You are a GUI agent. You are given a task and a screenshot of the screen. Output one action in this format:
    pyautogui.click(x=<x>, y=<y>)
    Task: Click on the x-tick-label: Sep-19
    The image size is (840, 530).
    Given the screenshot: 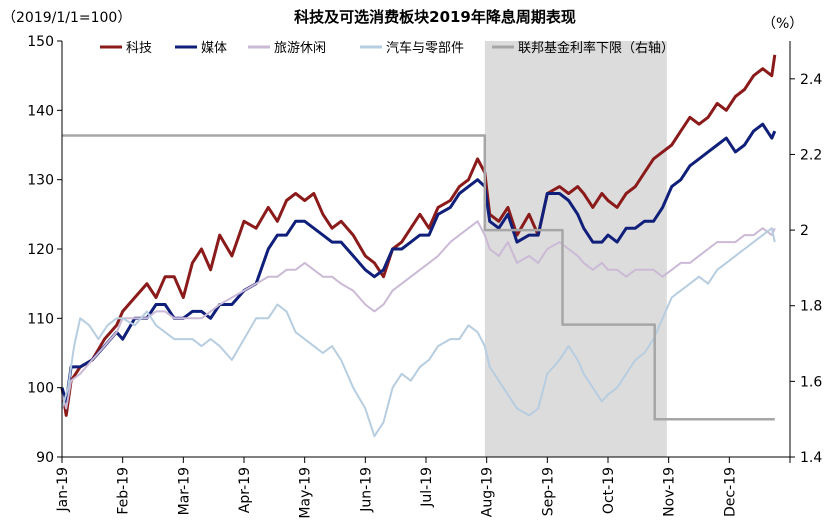 What is the action you would take?
    pyautogui.click(x=548, y=491)
    